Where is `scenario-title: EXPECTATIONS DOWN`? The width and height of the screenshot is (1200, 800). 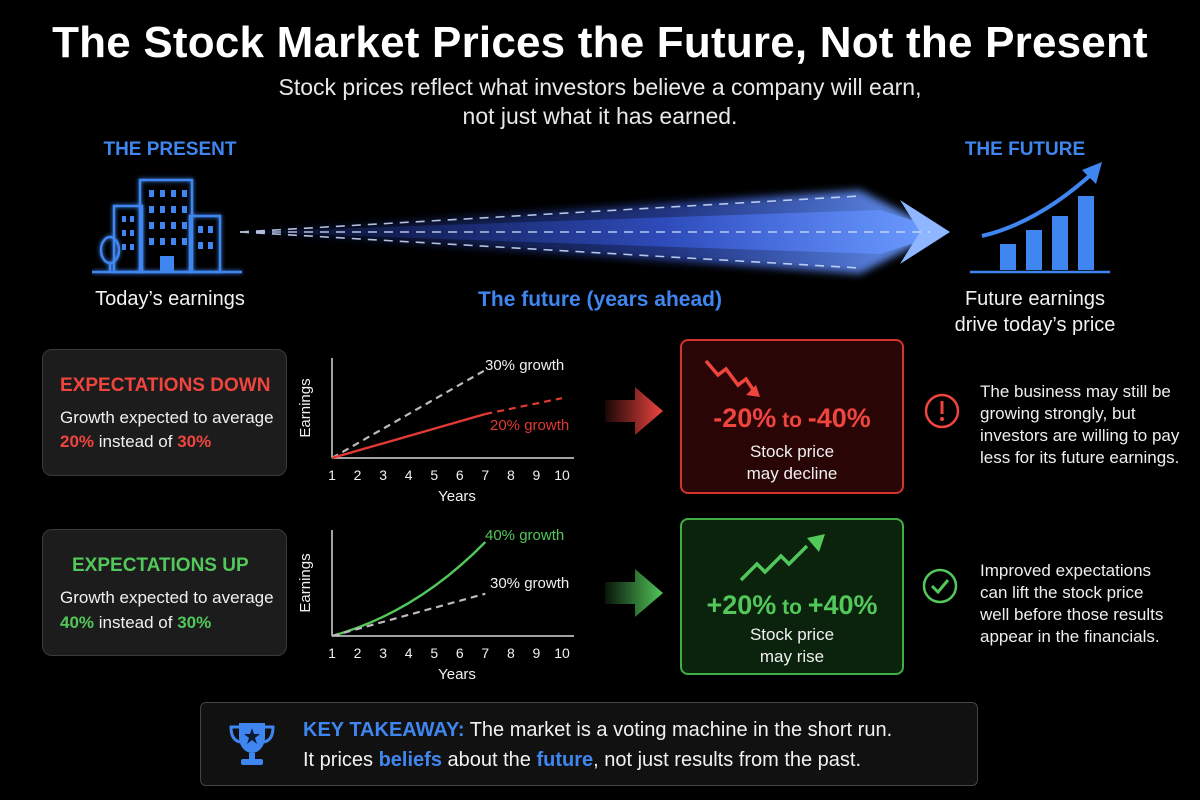
scenario-title: EXPECTATIONS DOWN is located at coordinates (165, 385).